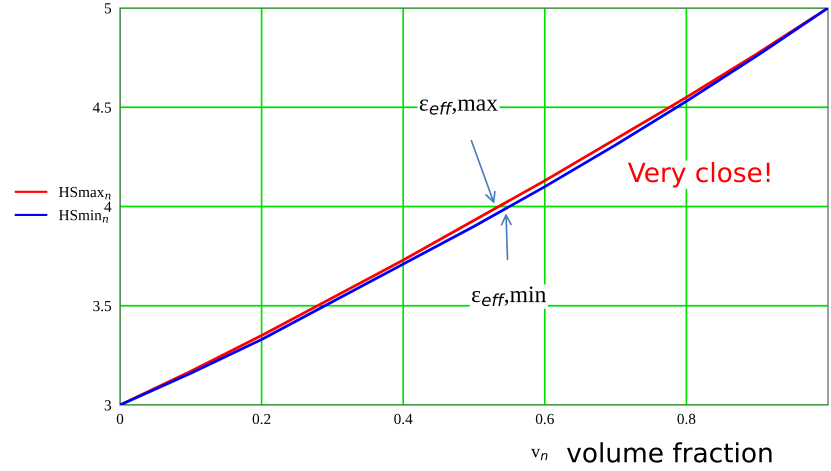 This screenshot has height=471, width=831. What do you see at coordinates (108, 207) in the screenshot?
I see `y-tick-label: 4` at bounding box center [108, 207].